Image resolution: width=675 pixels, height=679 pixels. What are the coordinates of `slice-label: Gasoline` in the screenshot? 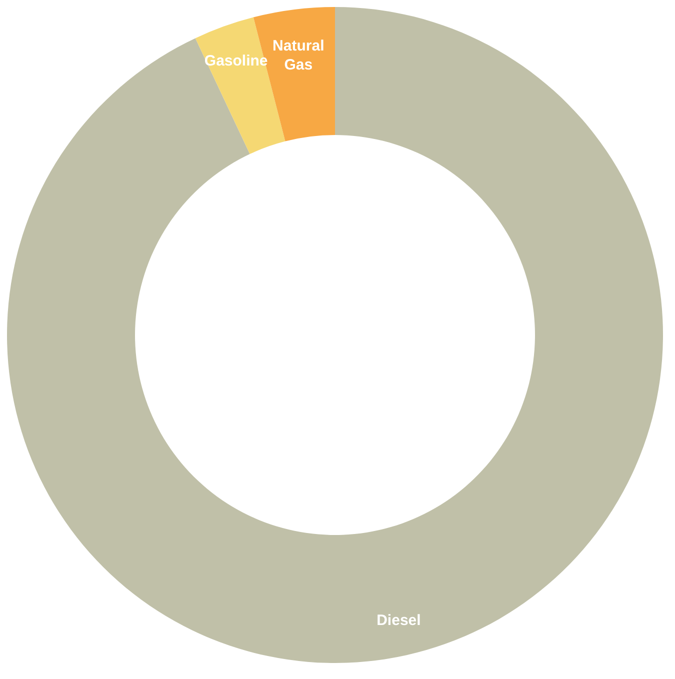 It's located at (236, 61).